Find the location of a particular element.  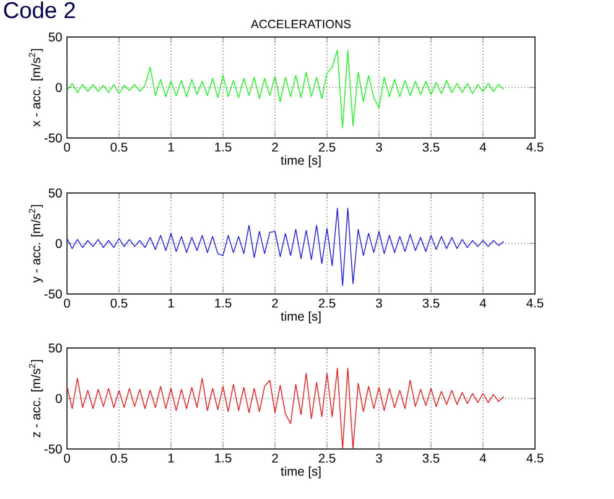

chart-title: ACCELERATIONS is located at coordinates (300, 24).